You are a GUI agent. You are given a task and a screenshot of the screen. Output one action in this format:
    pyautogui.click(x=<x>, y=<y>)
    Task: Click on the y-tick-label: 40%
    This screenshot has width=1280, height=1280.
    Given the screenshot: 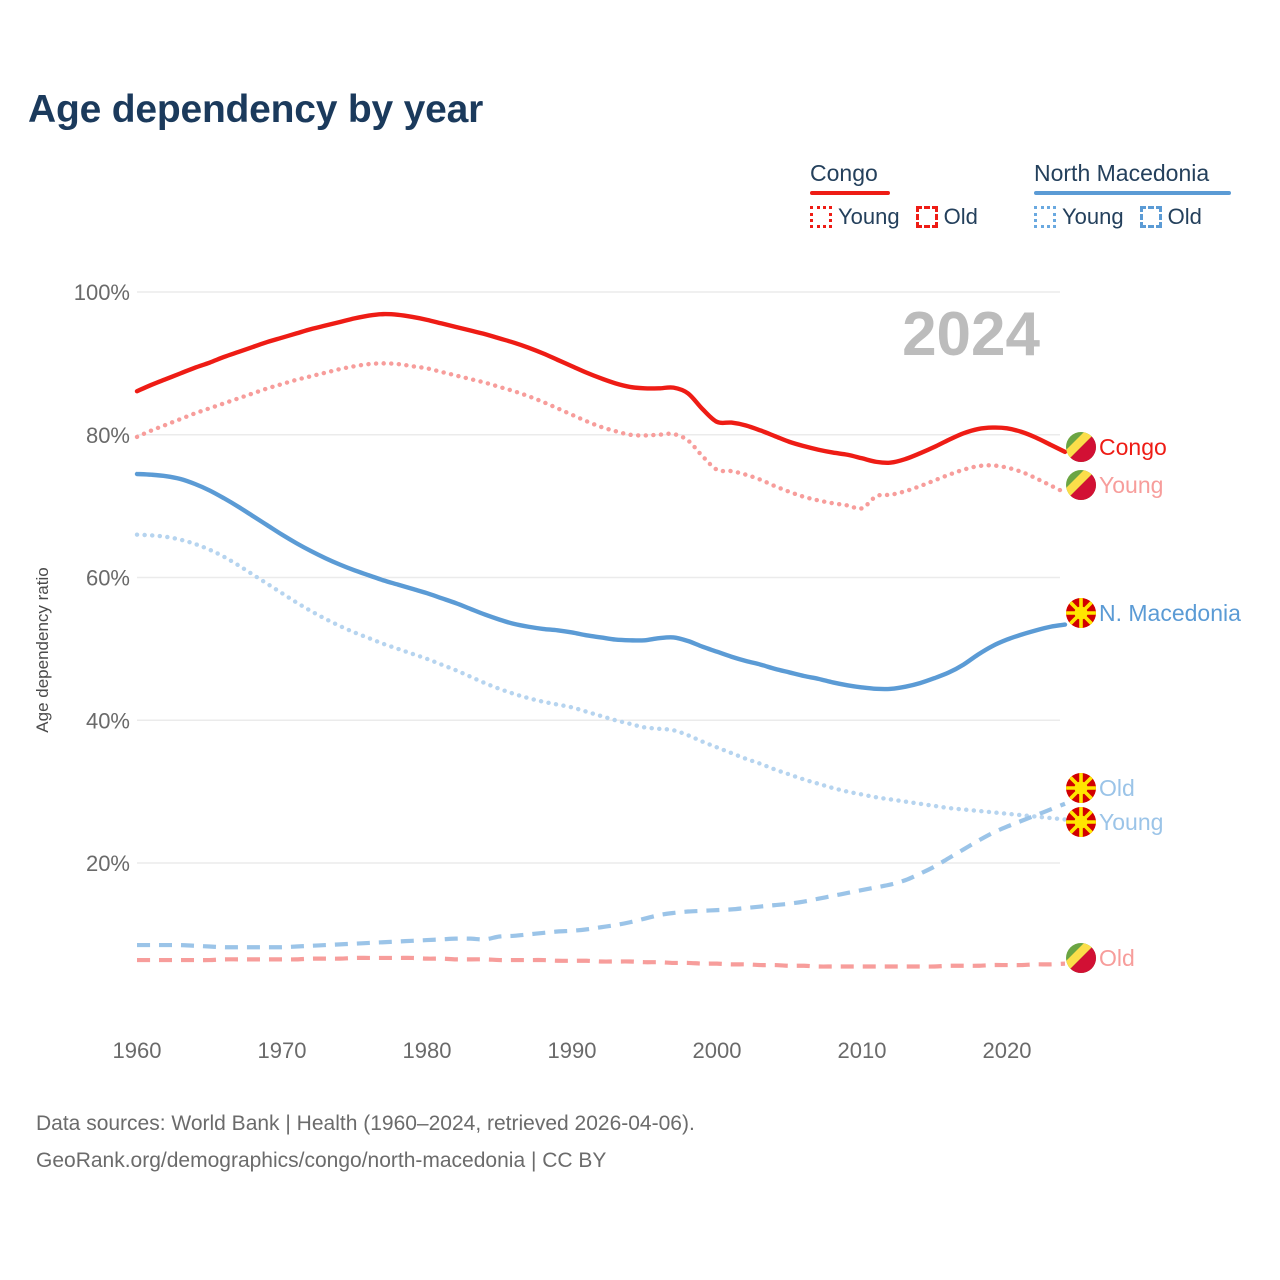 What is the action you would take?
    pyautogui.click(x=108, y=720)
    